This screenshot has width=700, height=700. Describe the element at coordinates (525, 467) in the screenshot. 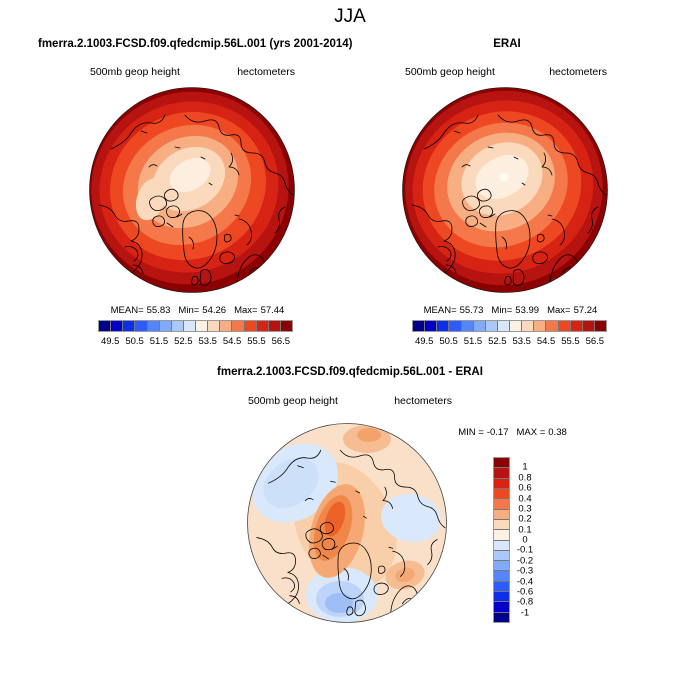

I see `colorbar-tick-label: 1` at that location.